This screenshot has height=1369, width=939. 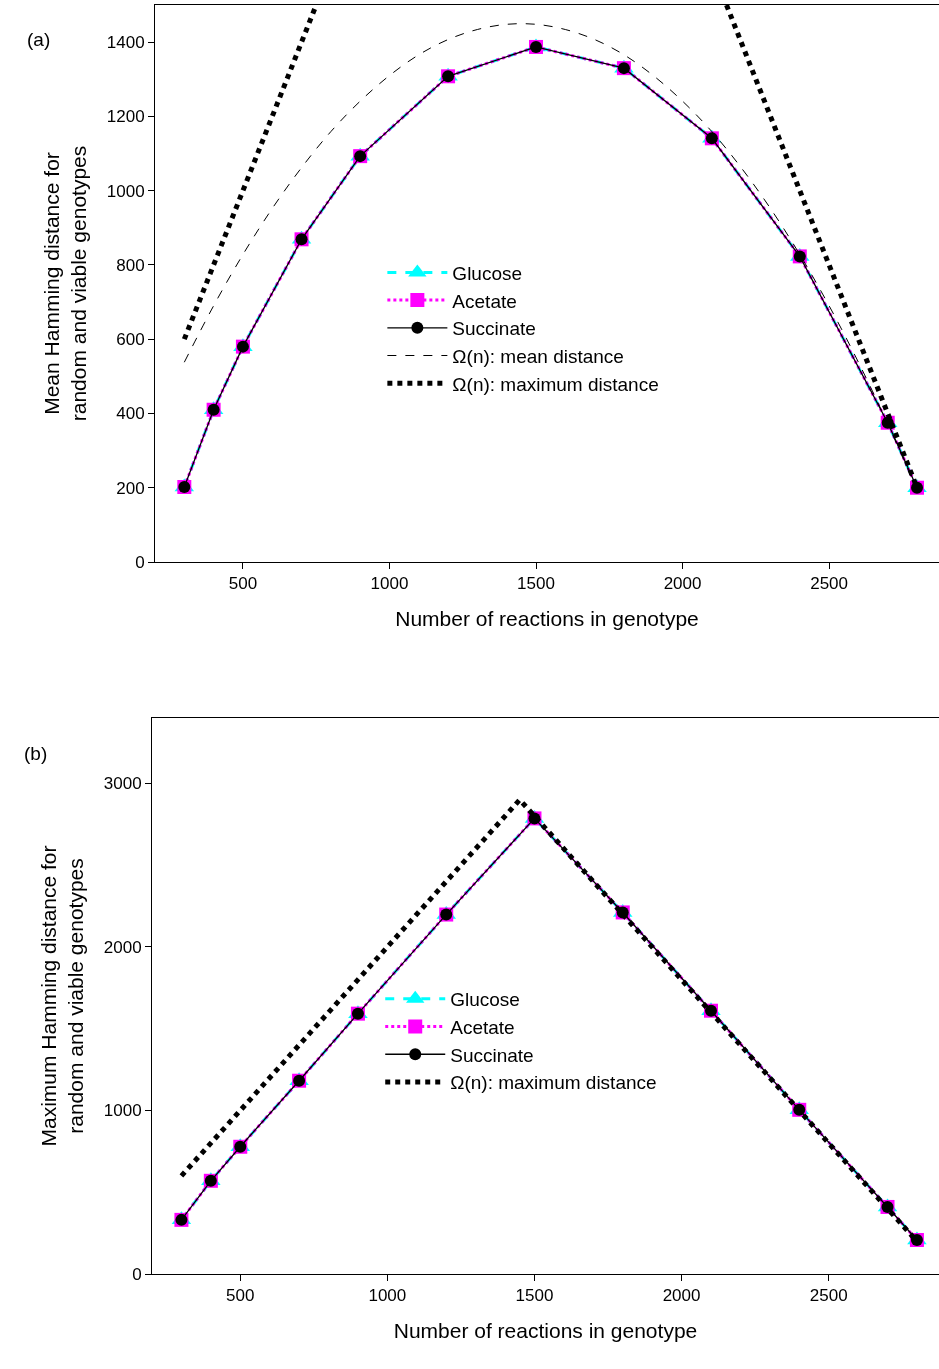 I want to click on y-tick-label: 600, so click(x=130, y=340).